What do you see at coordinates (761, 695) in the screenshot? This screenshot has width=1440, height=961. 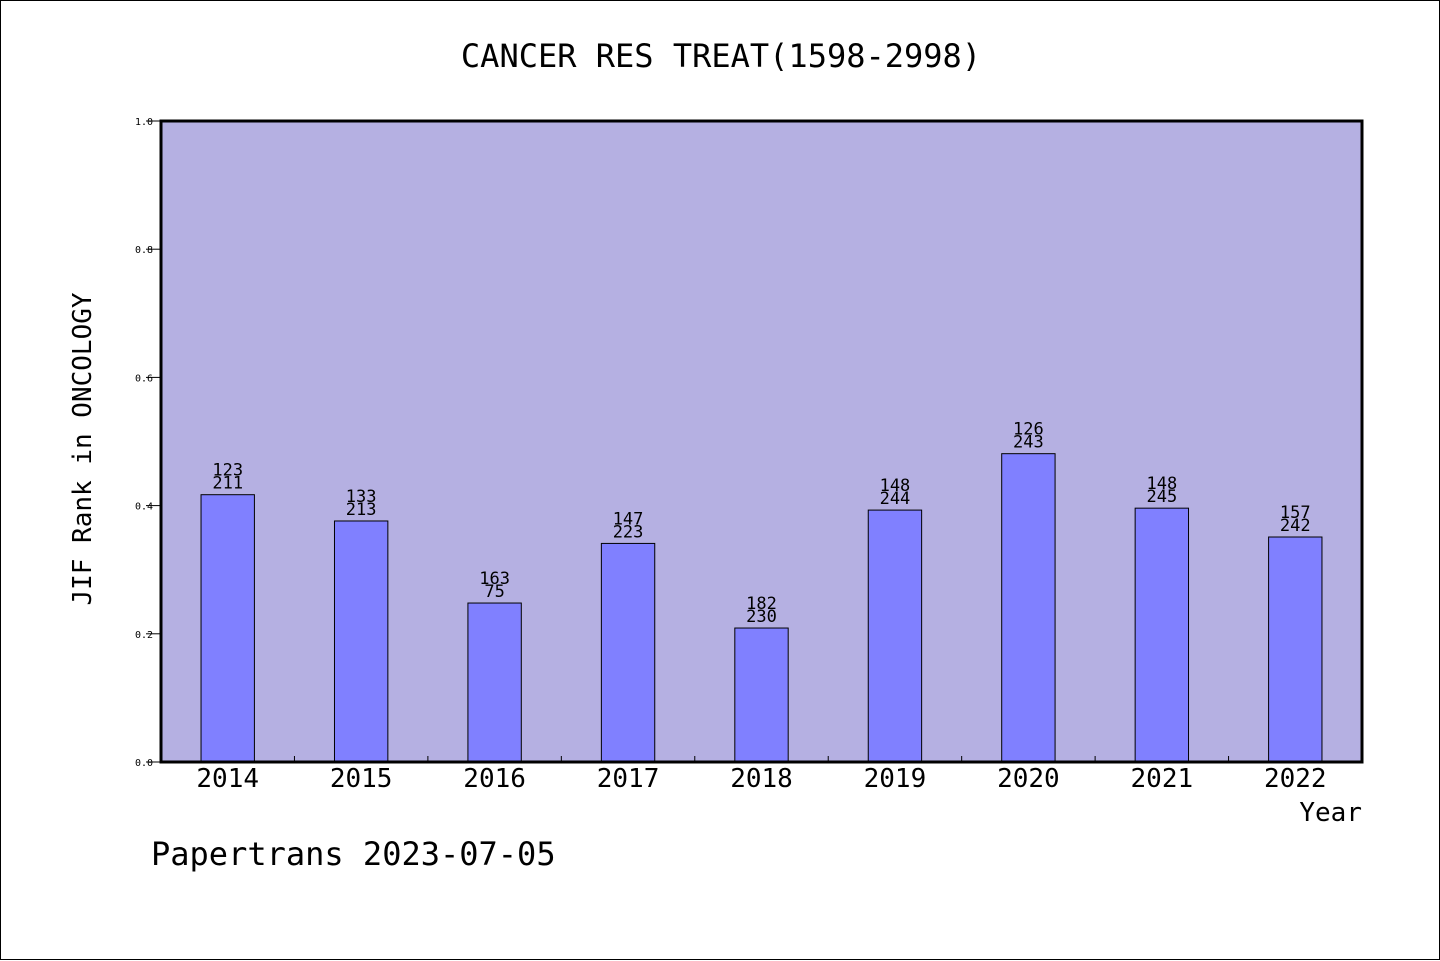 I see `bar-2018` at bounding box center [761, 695].